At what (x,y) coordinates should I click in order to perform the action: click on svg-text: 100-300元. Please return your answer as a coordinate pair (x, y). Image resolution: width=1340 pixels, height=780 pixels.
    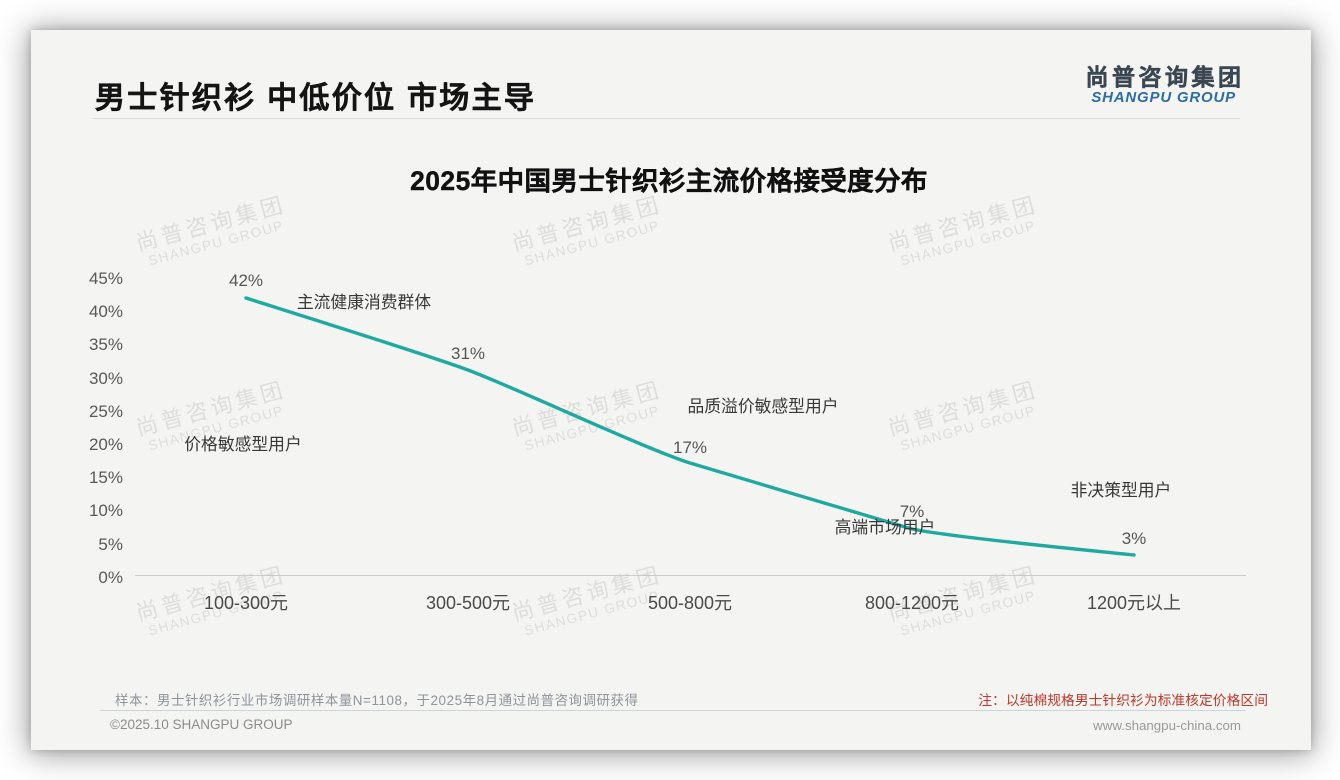
    Looking at the image, I should click on (246, 603).